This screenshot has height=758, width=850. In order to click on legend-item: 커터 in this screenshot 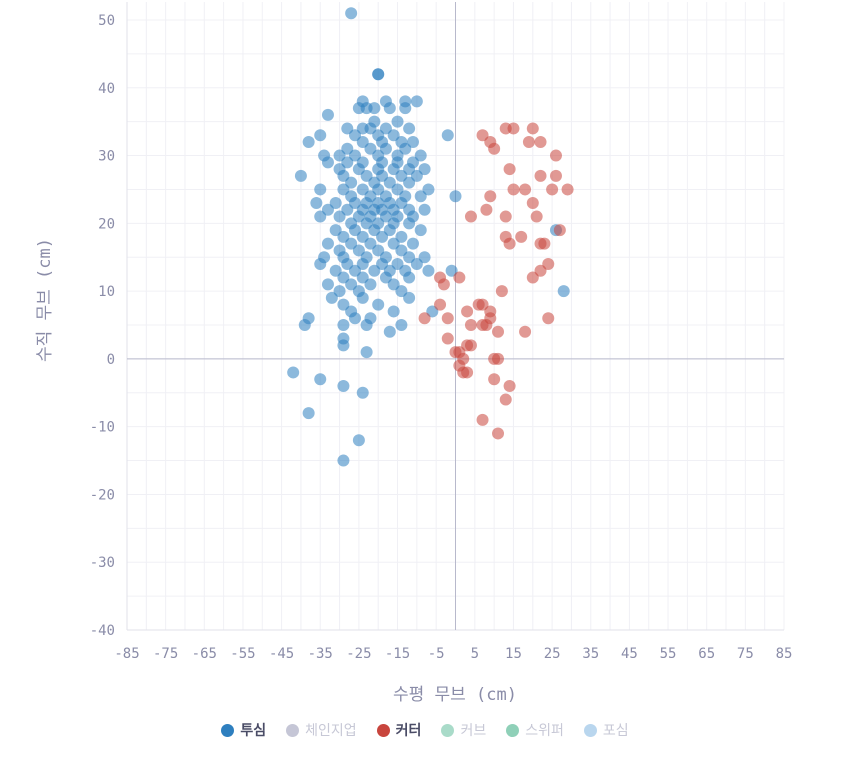, I will do `click(398, 730)`.